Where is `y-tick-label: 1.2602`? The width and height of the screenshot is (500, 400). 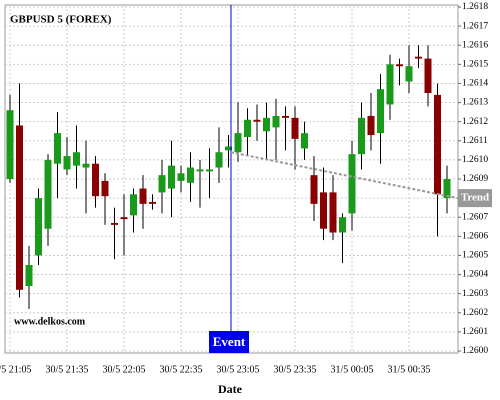 y-tick-label: 1.2602 is located at coordinates (475, 313).